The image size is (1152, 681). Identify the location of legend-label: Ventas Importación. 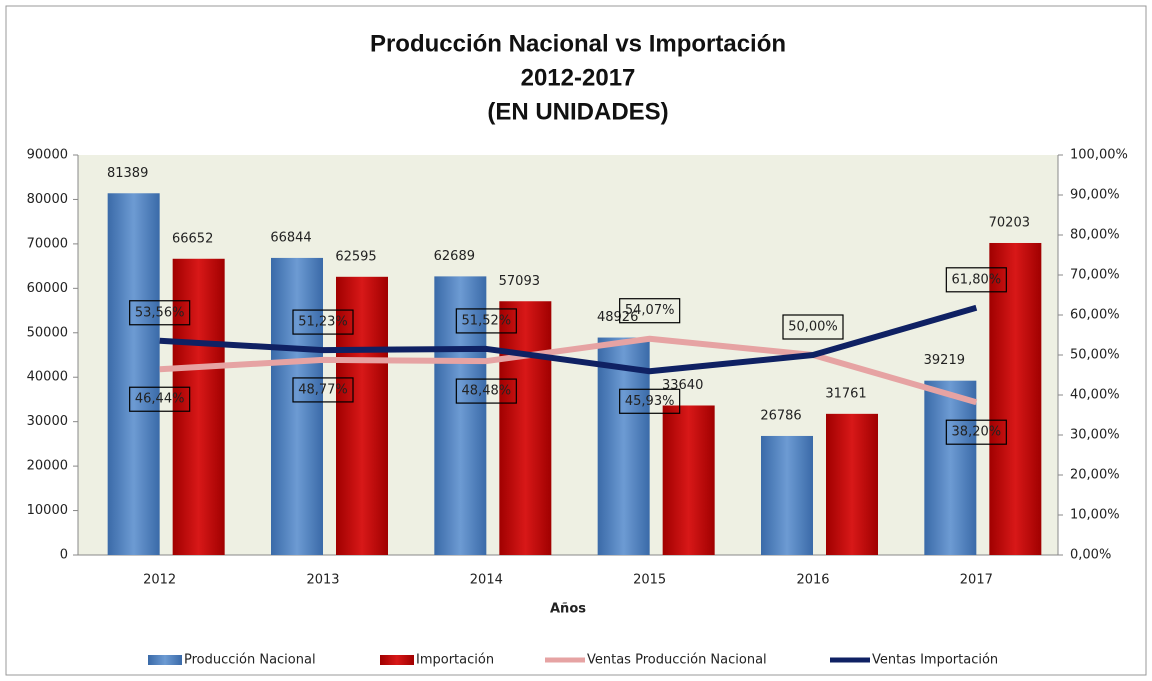
(935, 660).